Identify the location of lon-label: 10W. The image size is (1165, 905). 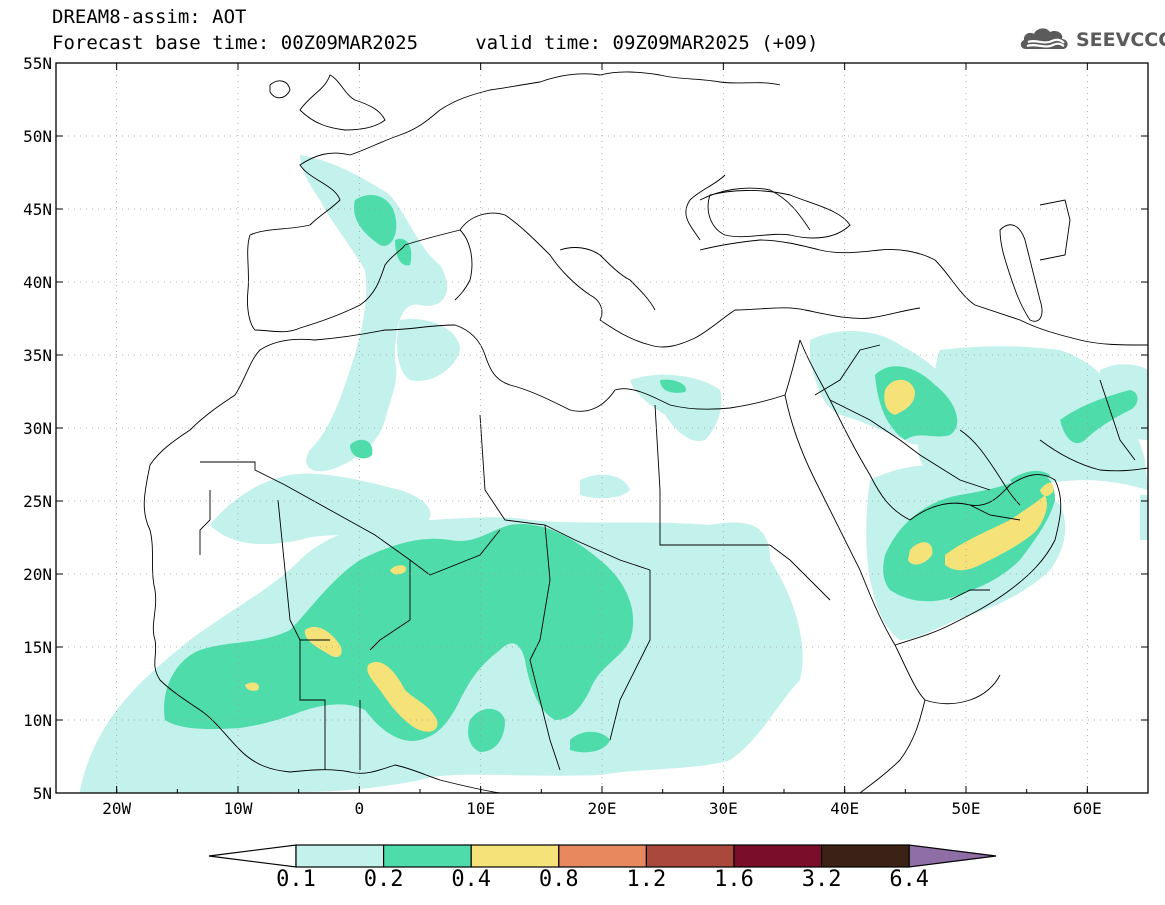
(238, 808).